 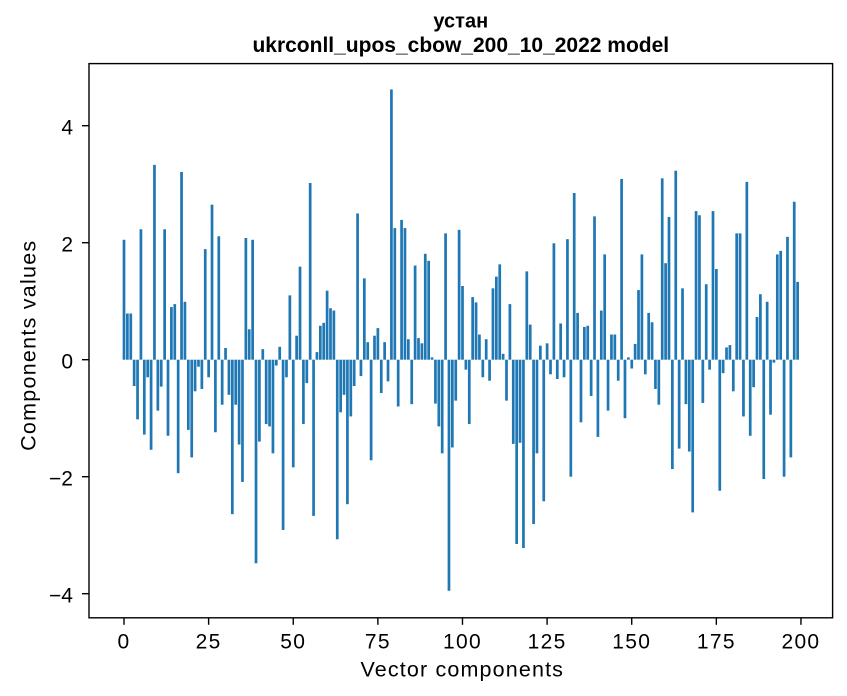 I want to click on svg-text: −2, so click(x=61, y=479).